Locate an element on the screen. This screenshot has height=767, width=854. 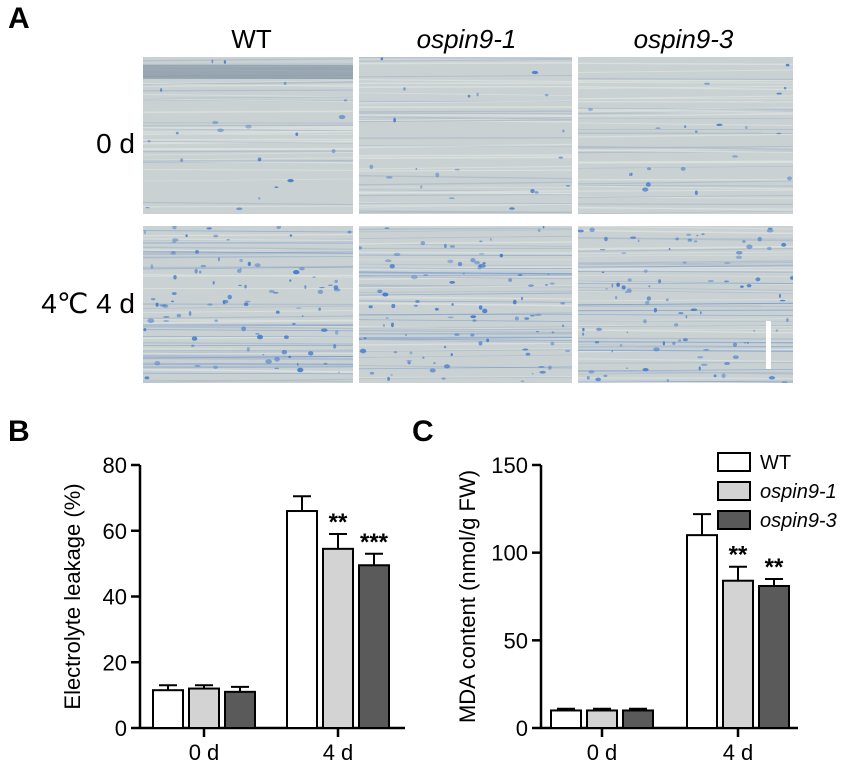
micrograph-ospin9-1-4c is located at coordinates (465, 304).